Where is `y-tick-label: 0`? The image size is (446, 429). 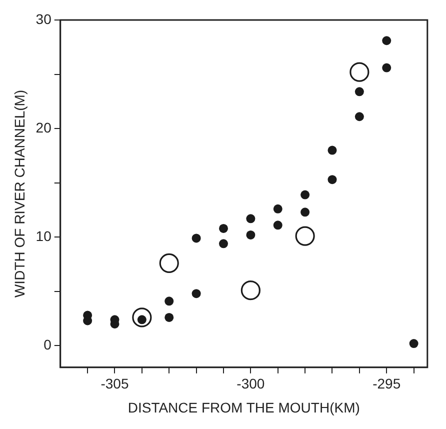
y-tick-label: 0 is located at coordinates (48, 344).